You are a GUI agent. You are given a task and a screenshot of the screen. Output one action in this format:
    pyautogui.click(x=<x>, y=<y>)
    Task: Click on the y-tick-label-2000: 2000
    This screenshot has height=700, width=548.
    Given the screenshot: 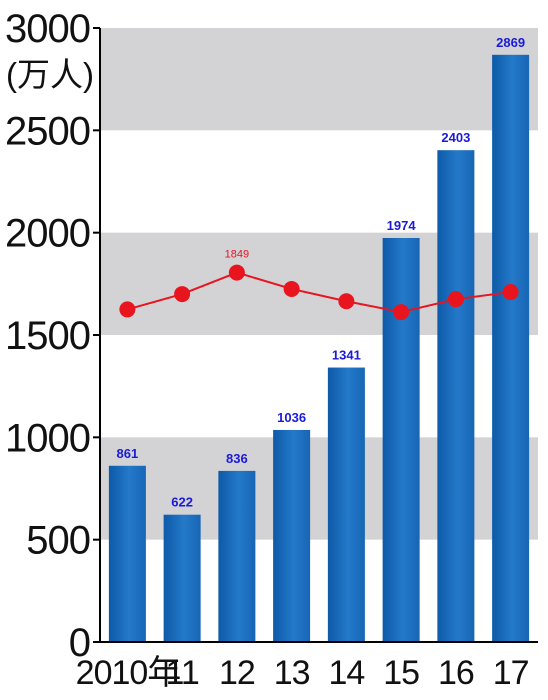 What is the action you would take?
    pyautogui.click(x=47, y=234)
    